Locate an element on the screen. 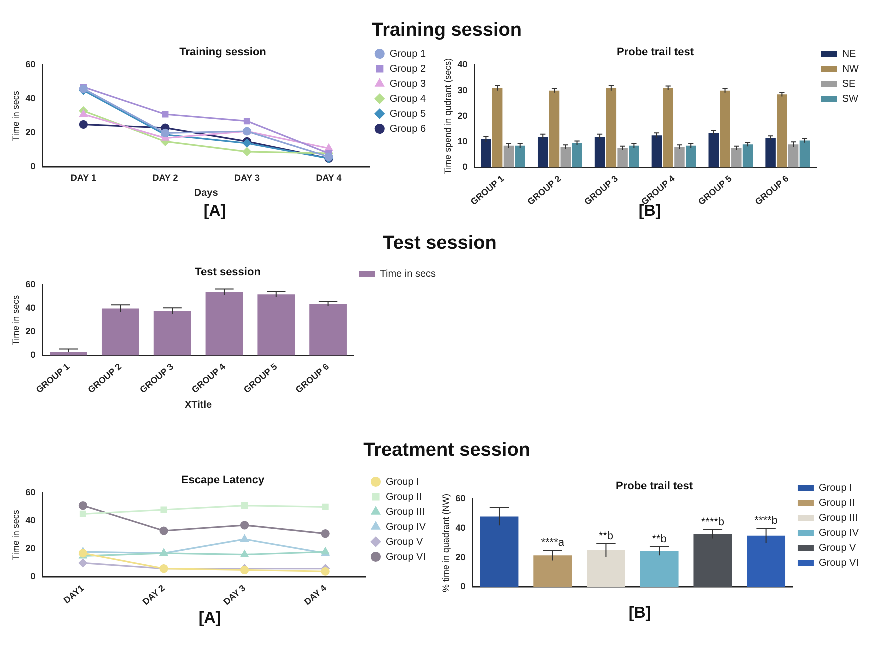  legend-label: Group 3 is located at coordinates (408, 84).